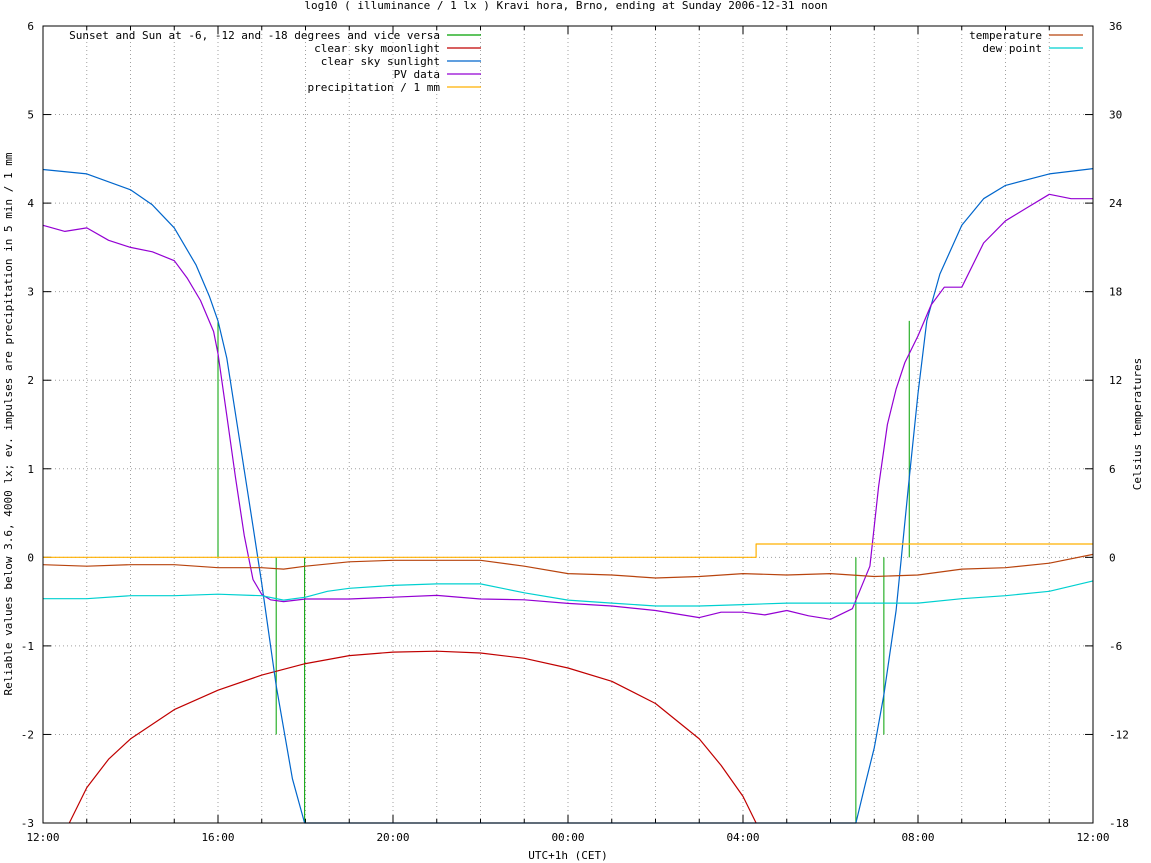 The height and width of the screenshot is (863, 1151). What do you see at coordinates (1115, 380) in the screenshot?
I see `y2-tick-label: 12` at bounding box center [1115, 380].